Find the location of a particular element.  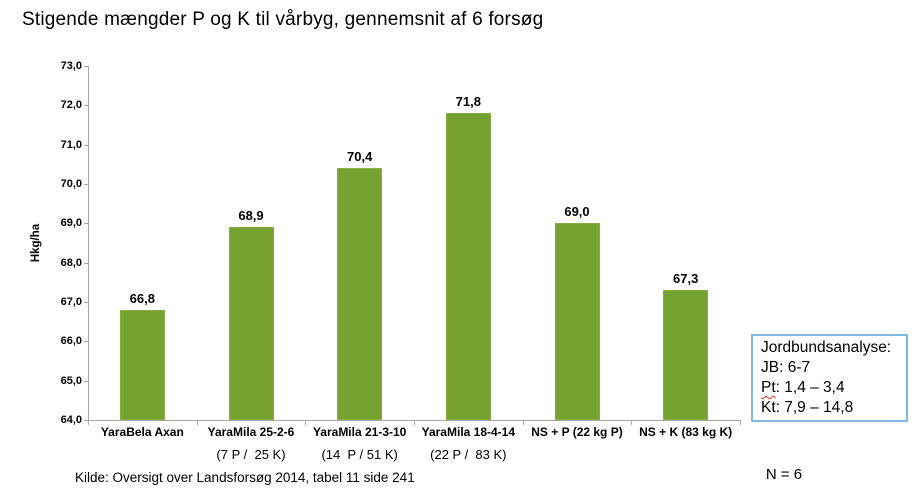

y-tick-label: 72,0 is located at coordinates (71, 105).